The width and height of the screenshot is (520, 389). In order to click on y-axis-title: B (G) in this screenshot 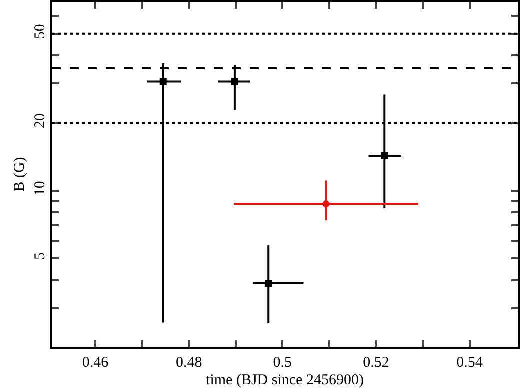, I will do `click(20, 174)`.